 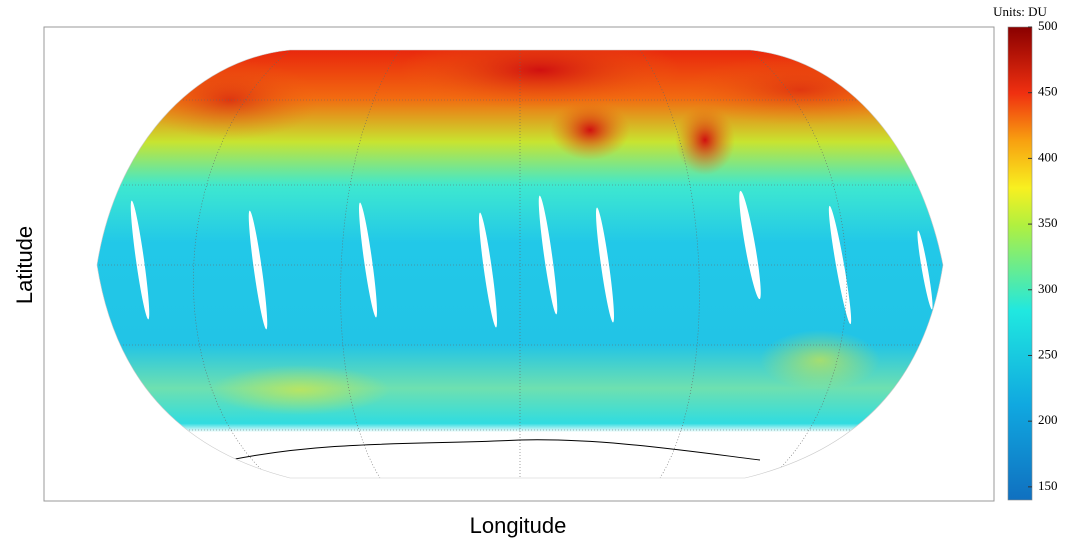 I want to click on colorbar-tick-label: 400, so click(x=1048, y=156).